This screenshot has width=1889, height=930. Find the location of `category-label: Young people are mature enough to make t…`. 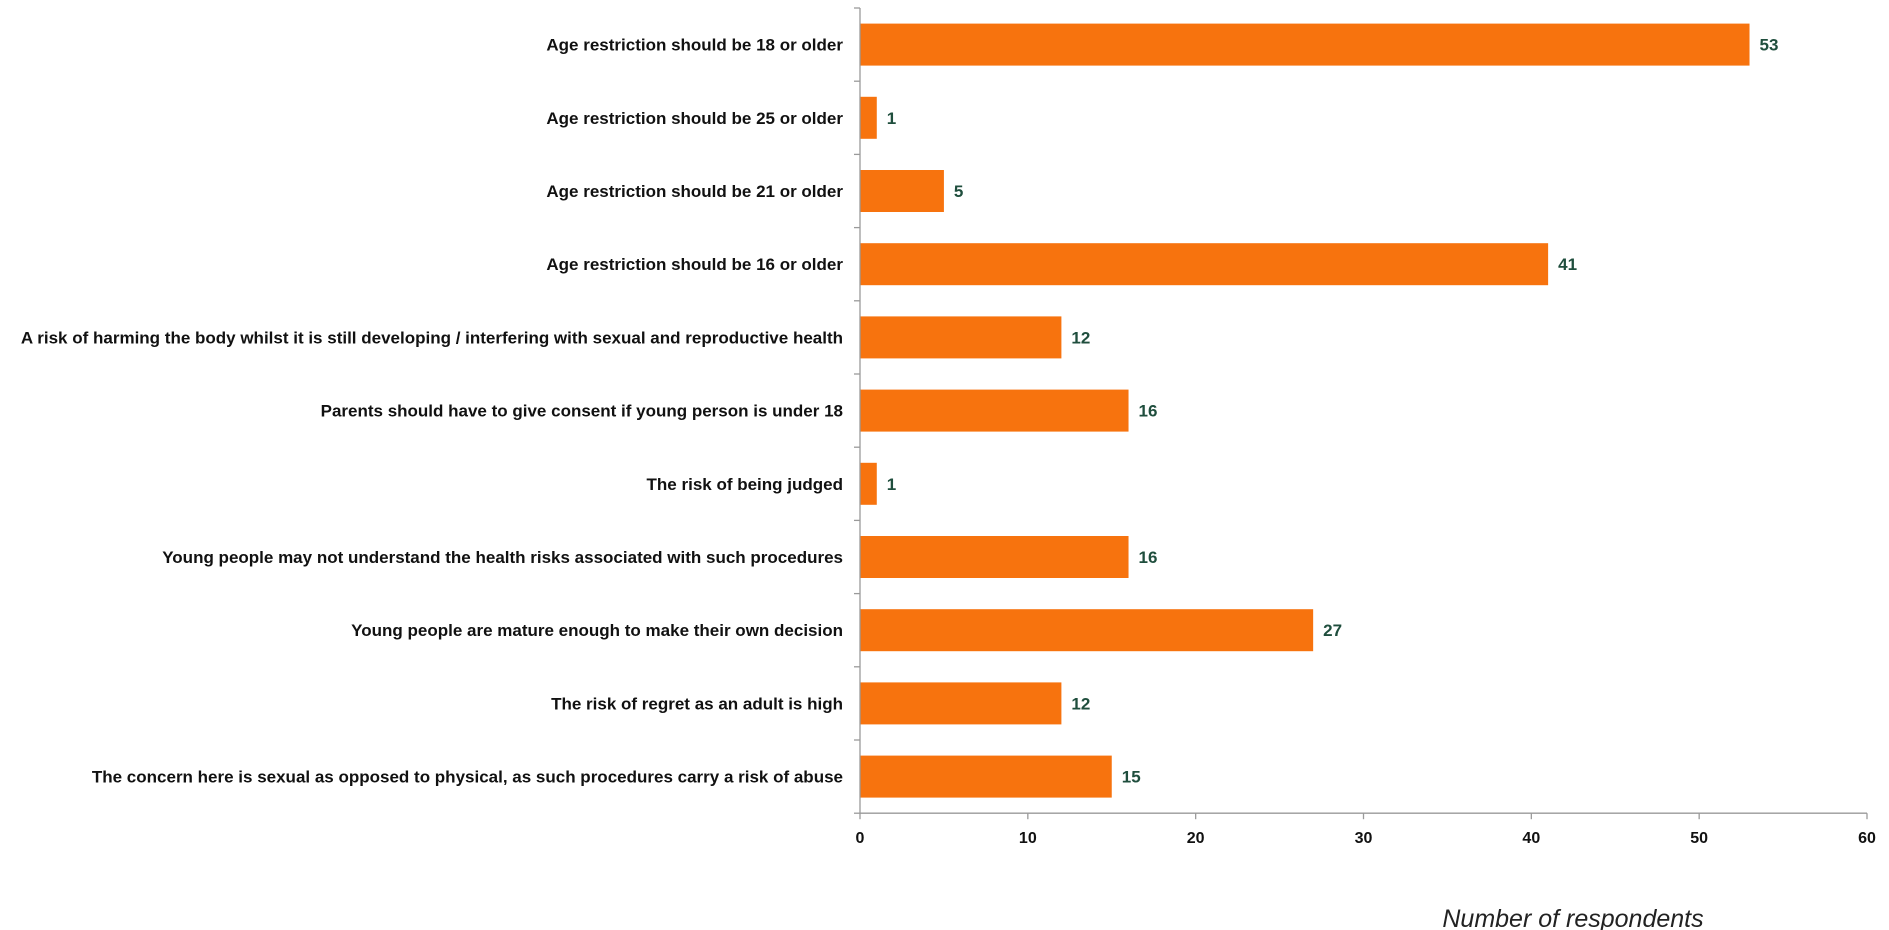

category-label: Young people are mature enough to make t… is located at coordinates (597, 630).